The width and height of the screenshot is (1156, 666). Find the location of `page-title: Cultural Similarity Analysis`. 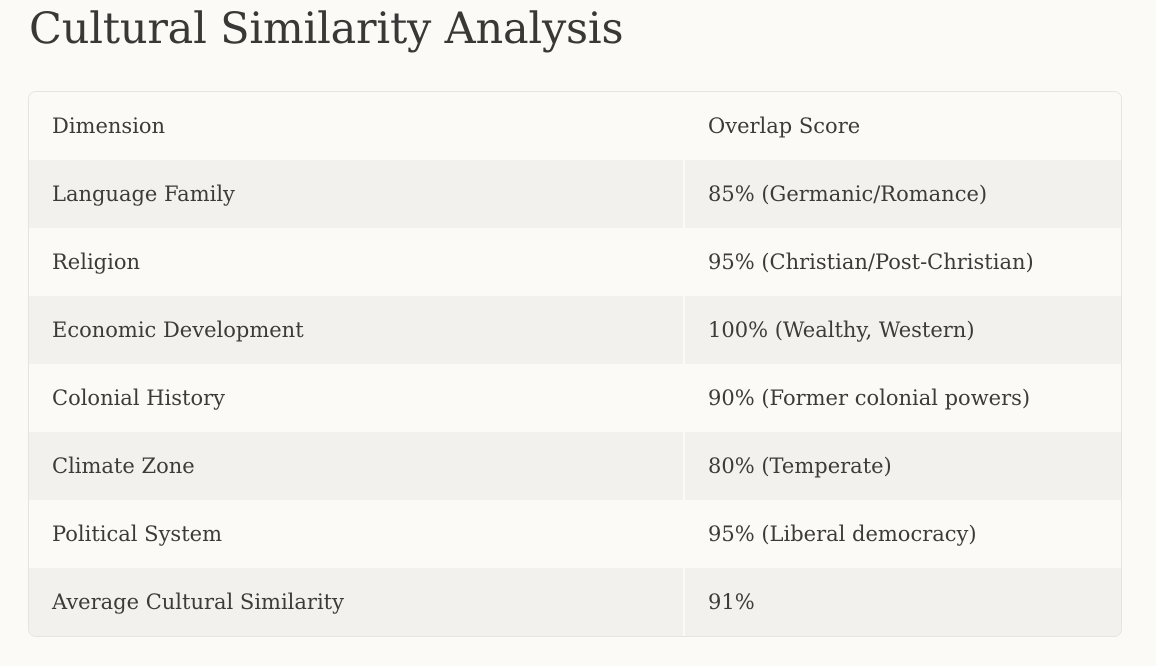

page-title: Cultural Similarity Analysis is located at coordinates (326, 29).